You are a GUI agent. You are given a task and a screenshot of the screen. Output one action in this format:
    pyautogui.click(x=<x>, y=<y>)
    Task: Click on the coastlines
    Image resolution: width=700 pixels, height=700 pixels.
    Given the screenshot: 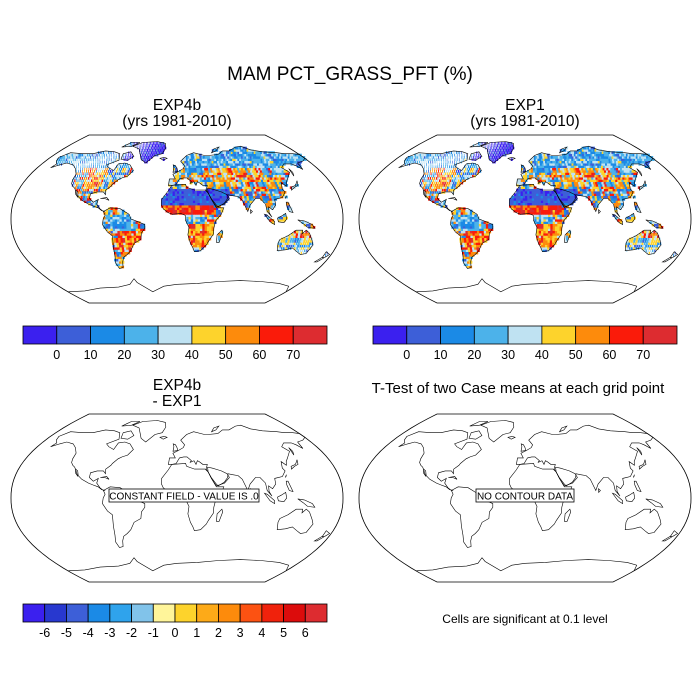 What is the action you would take?
    pyautogui.click(x=538, y=217)
    